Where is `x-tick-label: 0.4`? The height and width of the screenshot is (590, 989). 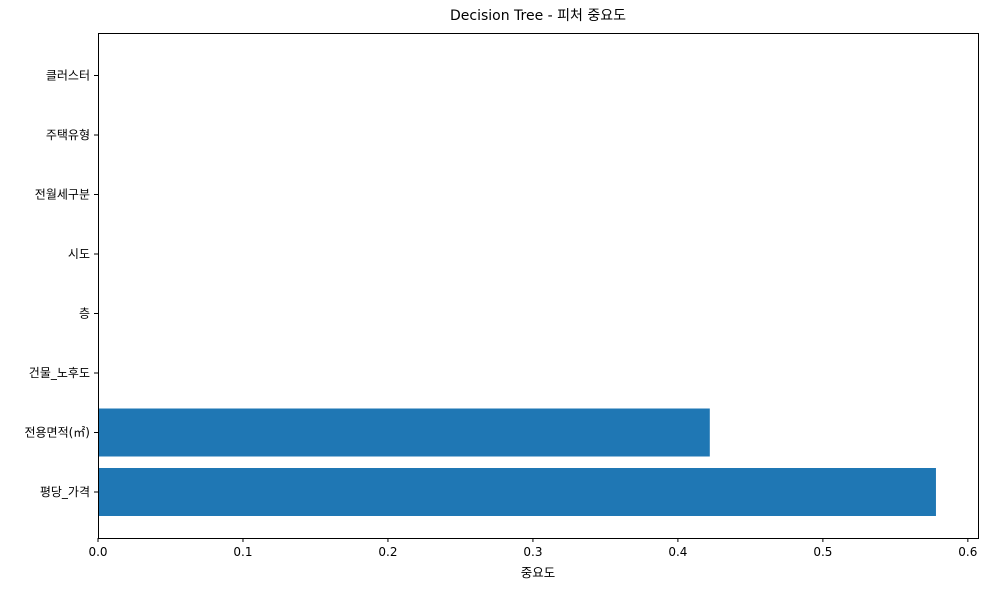 x-tick-label: 0.4 is located at coordinates (677, 552).